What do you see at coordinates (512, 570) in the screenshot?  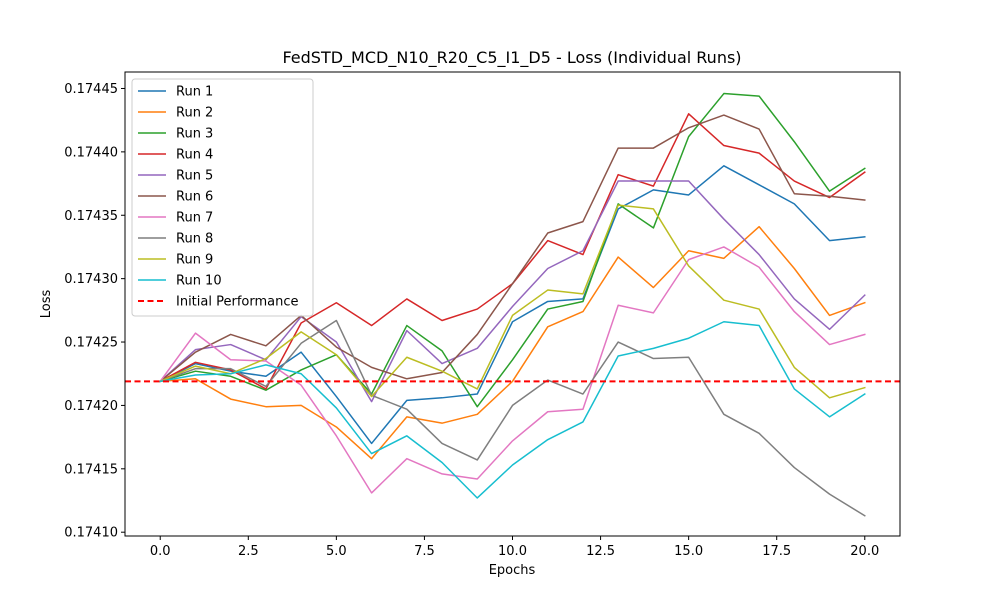 I see `x-axis-label: Epochs` at bounding box center [512, 570].